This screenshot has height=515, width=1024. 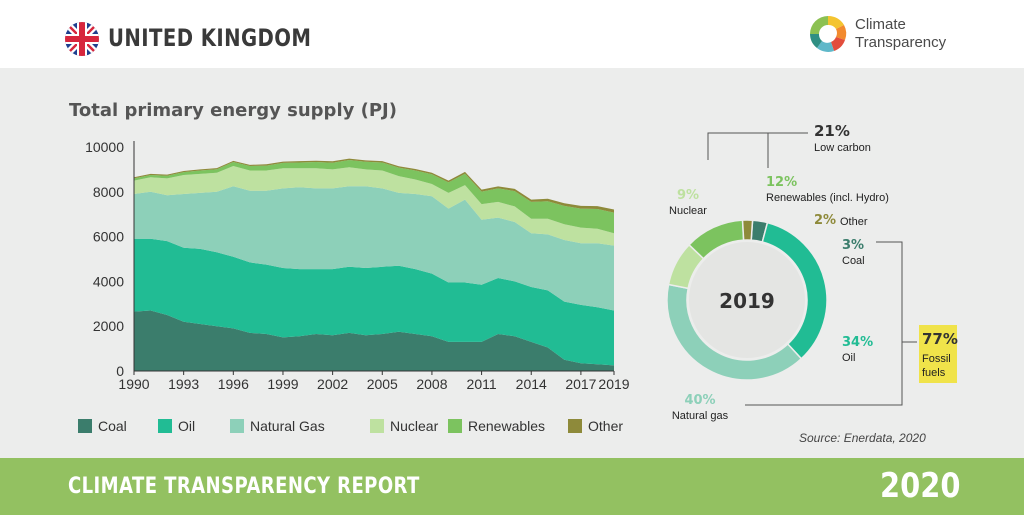 I want to click on footer-title: CLIMATE TRANSPARENCY REPORT, so click(x=244, y=486).